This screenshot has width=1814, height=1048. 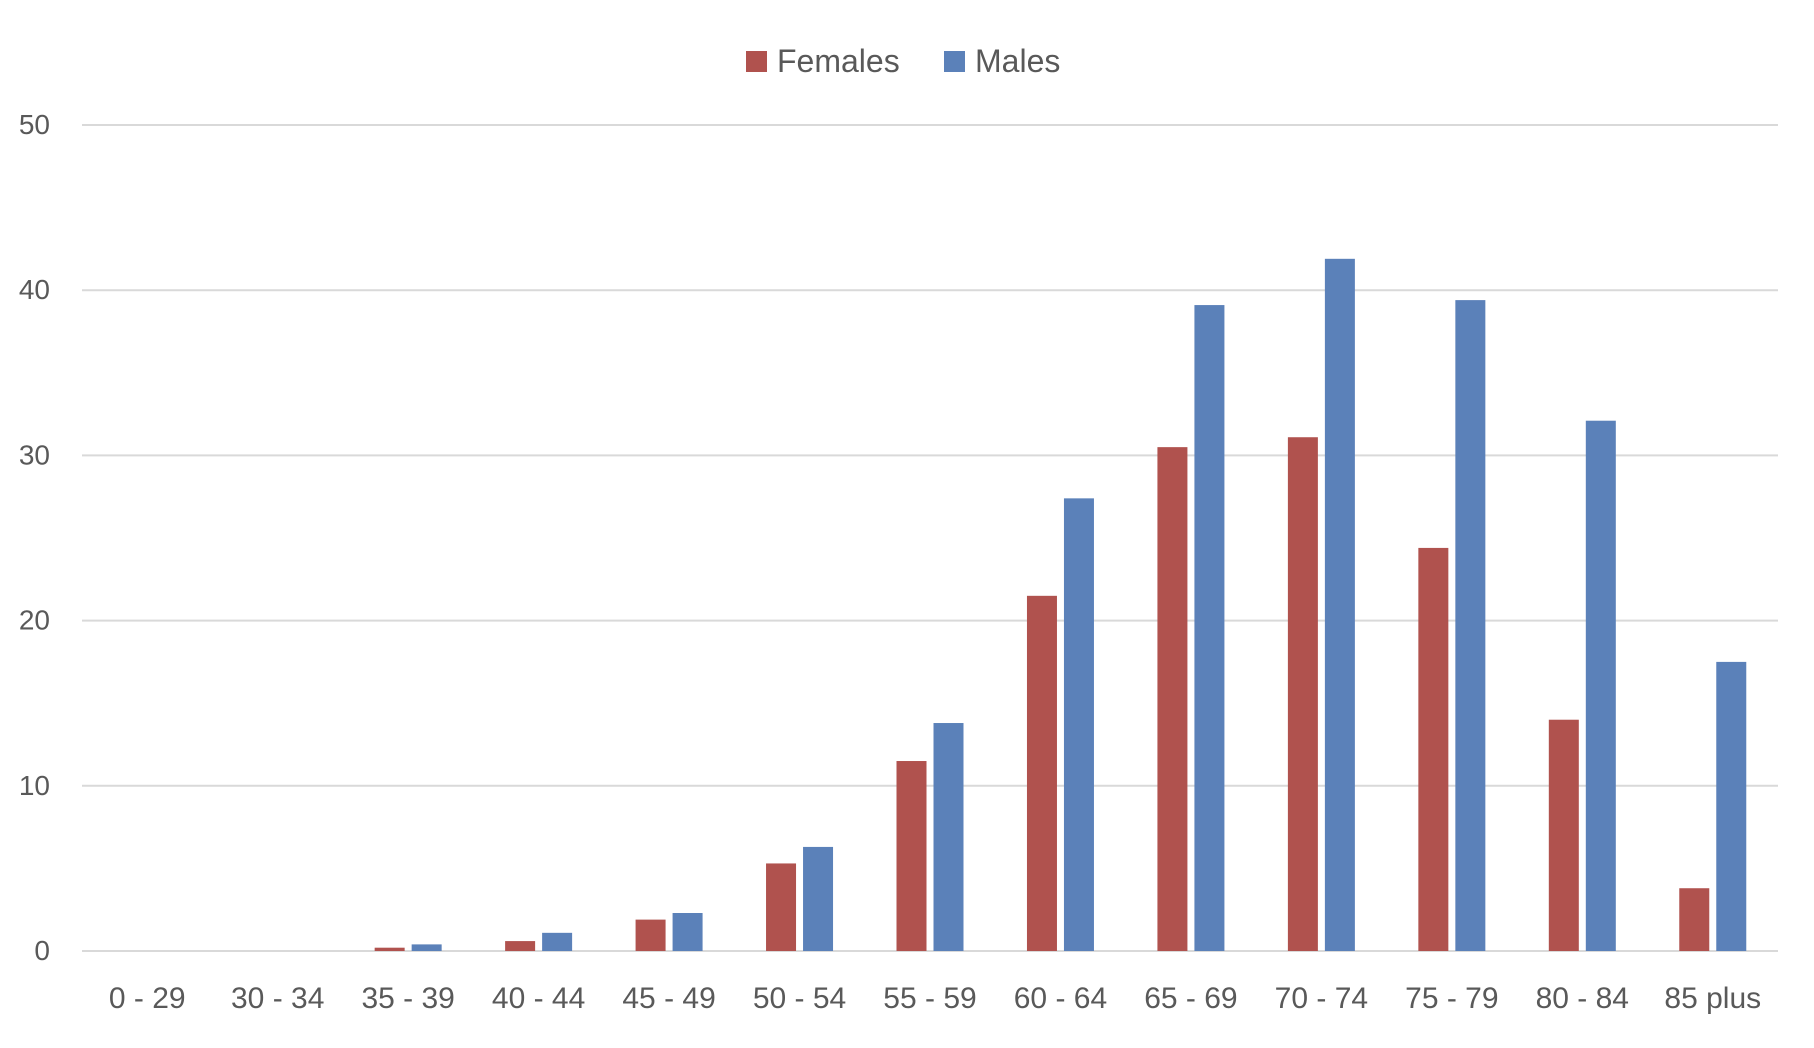 What do you see at coordinates (1731, 806) in the screenshot?
I see `bar-males-85plus` at bounding box center [1731, 806].